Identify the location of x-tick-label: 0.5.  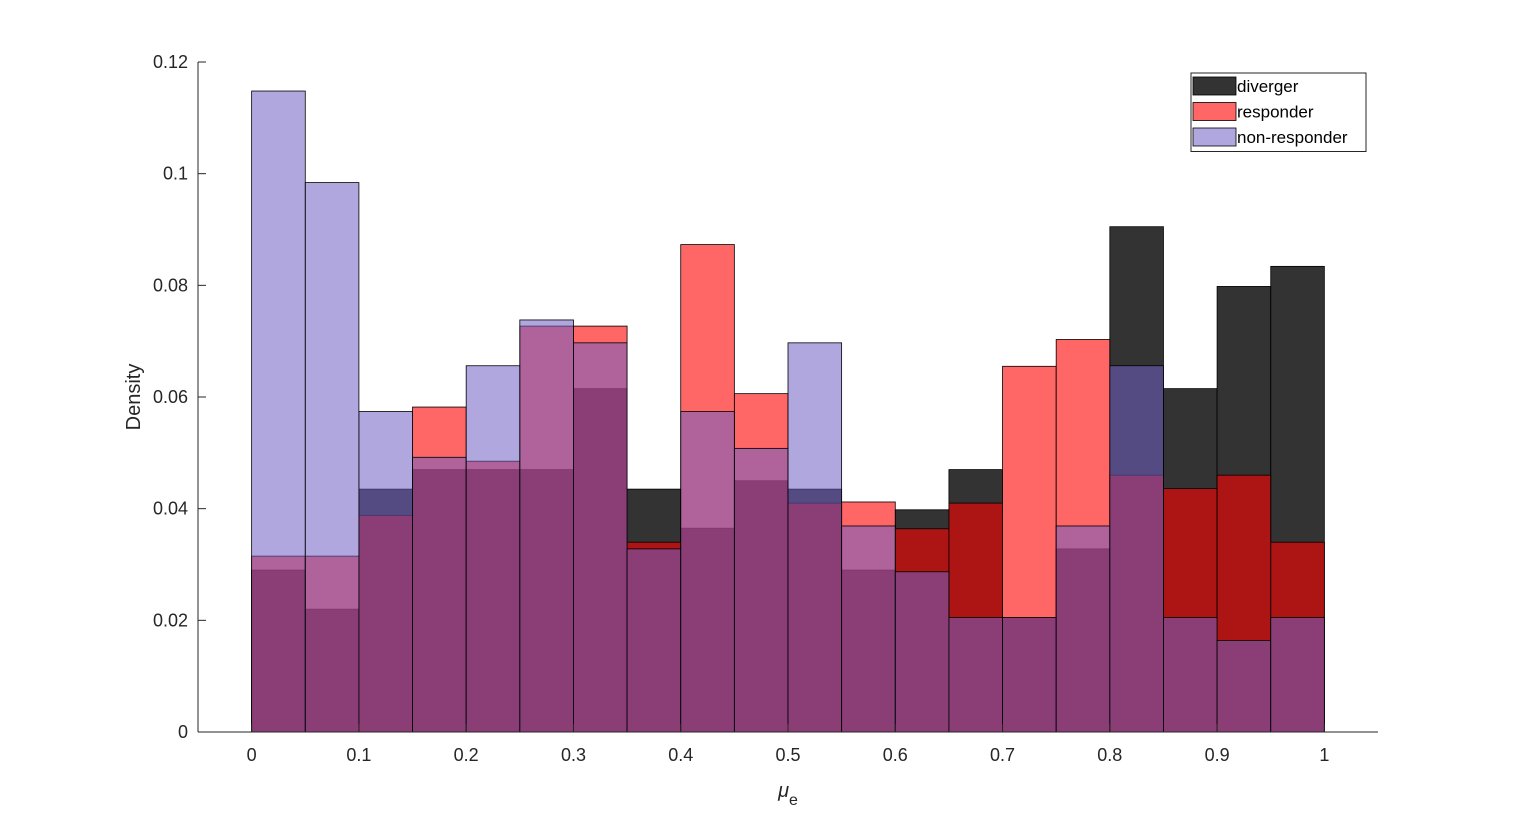
(787, 755).